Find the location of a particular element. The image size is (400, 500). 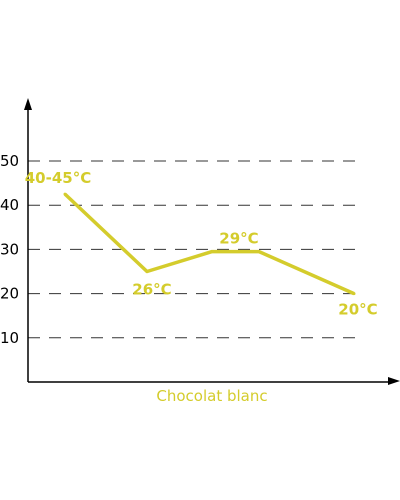

y-tick-labels: 10 20 30 40 50 is located at coordinates (9, 249).